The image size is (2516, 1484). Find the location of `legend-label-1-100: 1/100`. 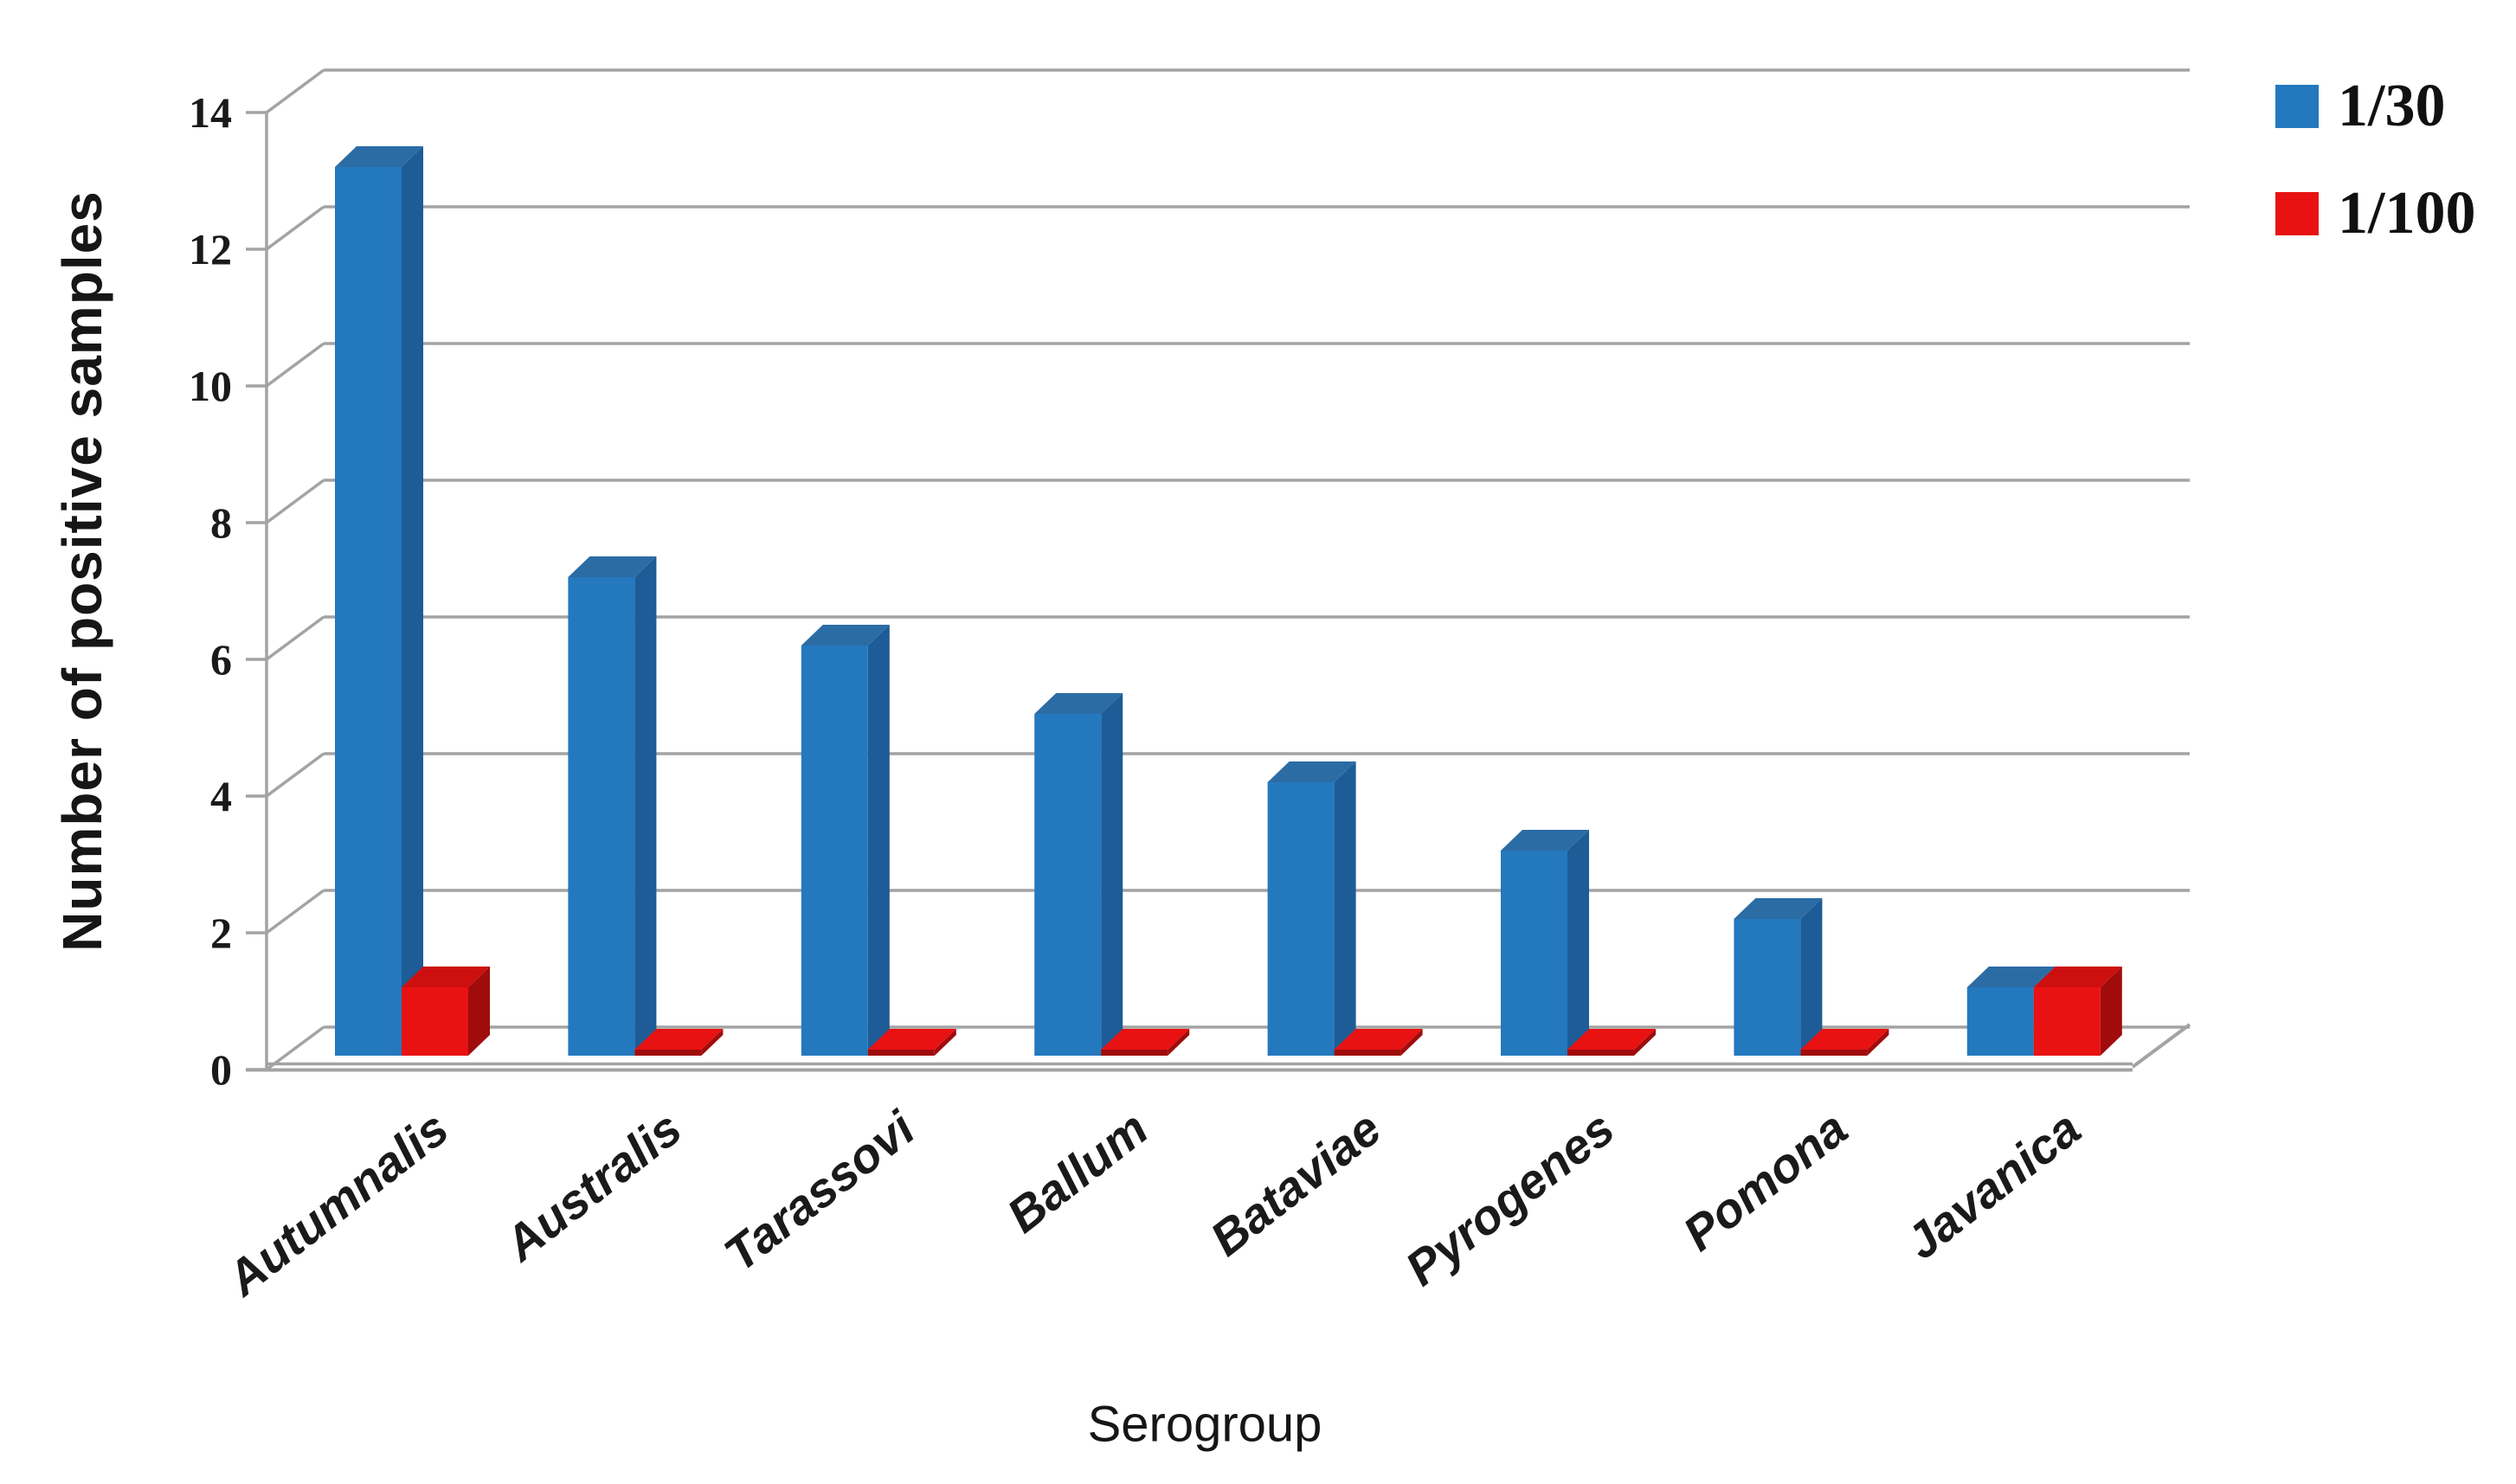

legend-label-1-100: 1/100 is located at coordinates (2407, 214).